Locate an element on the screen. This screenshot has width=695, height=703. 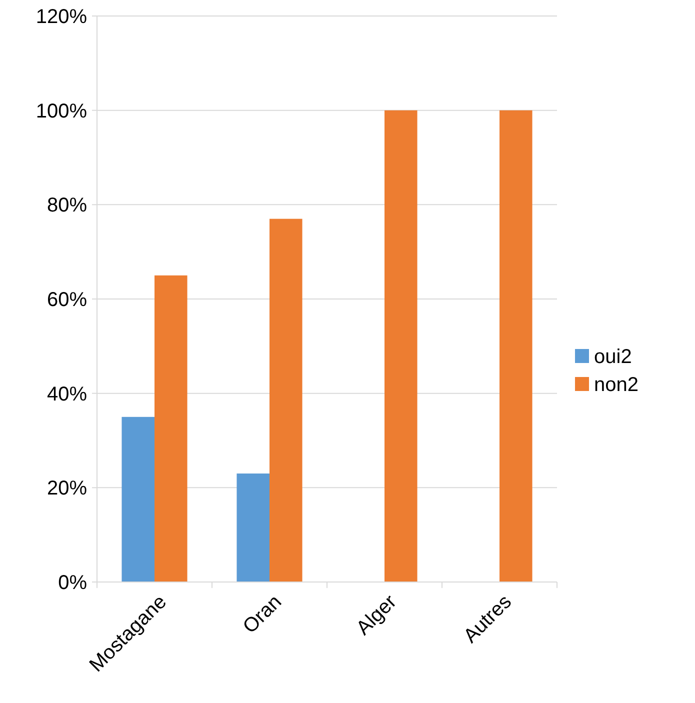
legend-label: non2 is located at coordinates (616, 385).